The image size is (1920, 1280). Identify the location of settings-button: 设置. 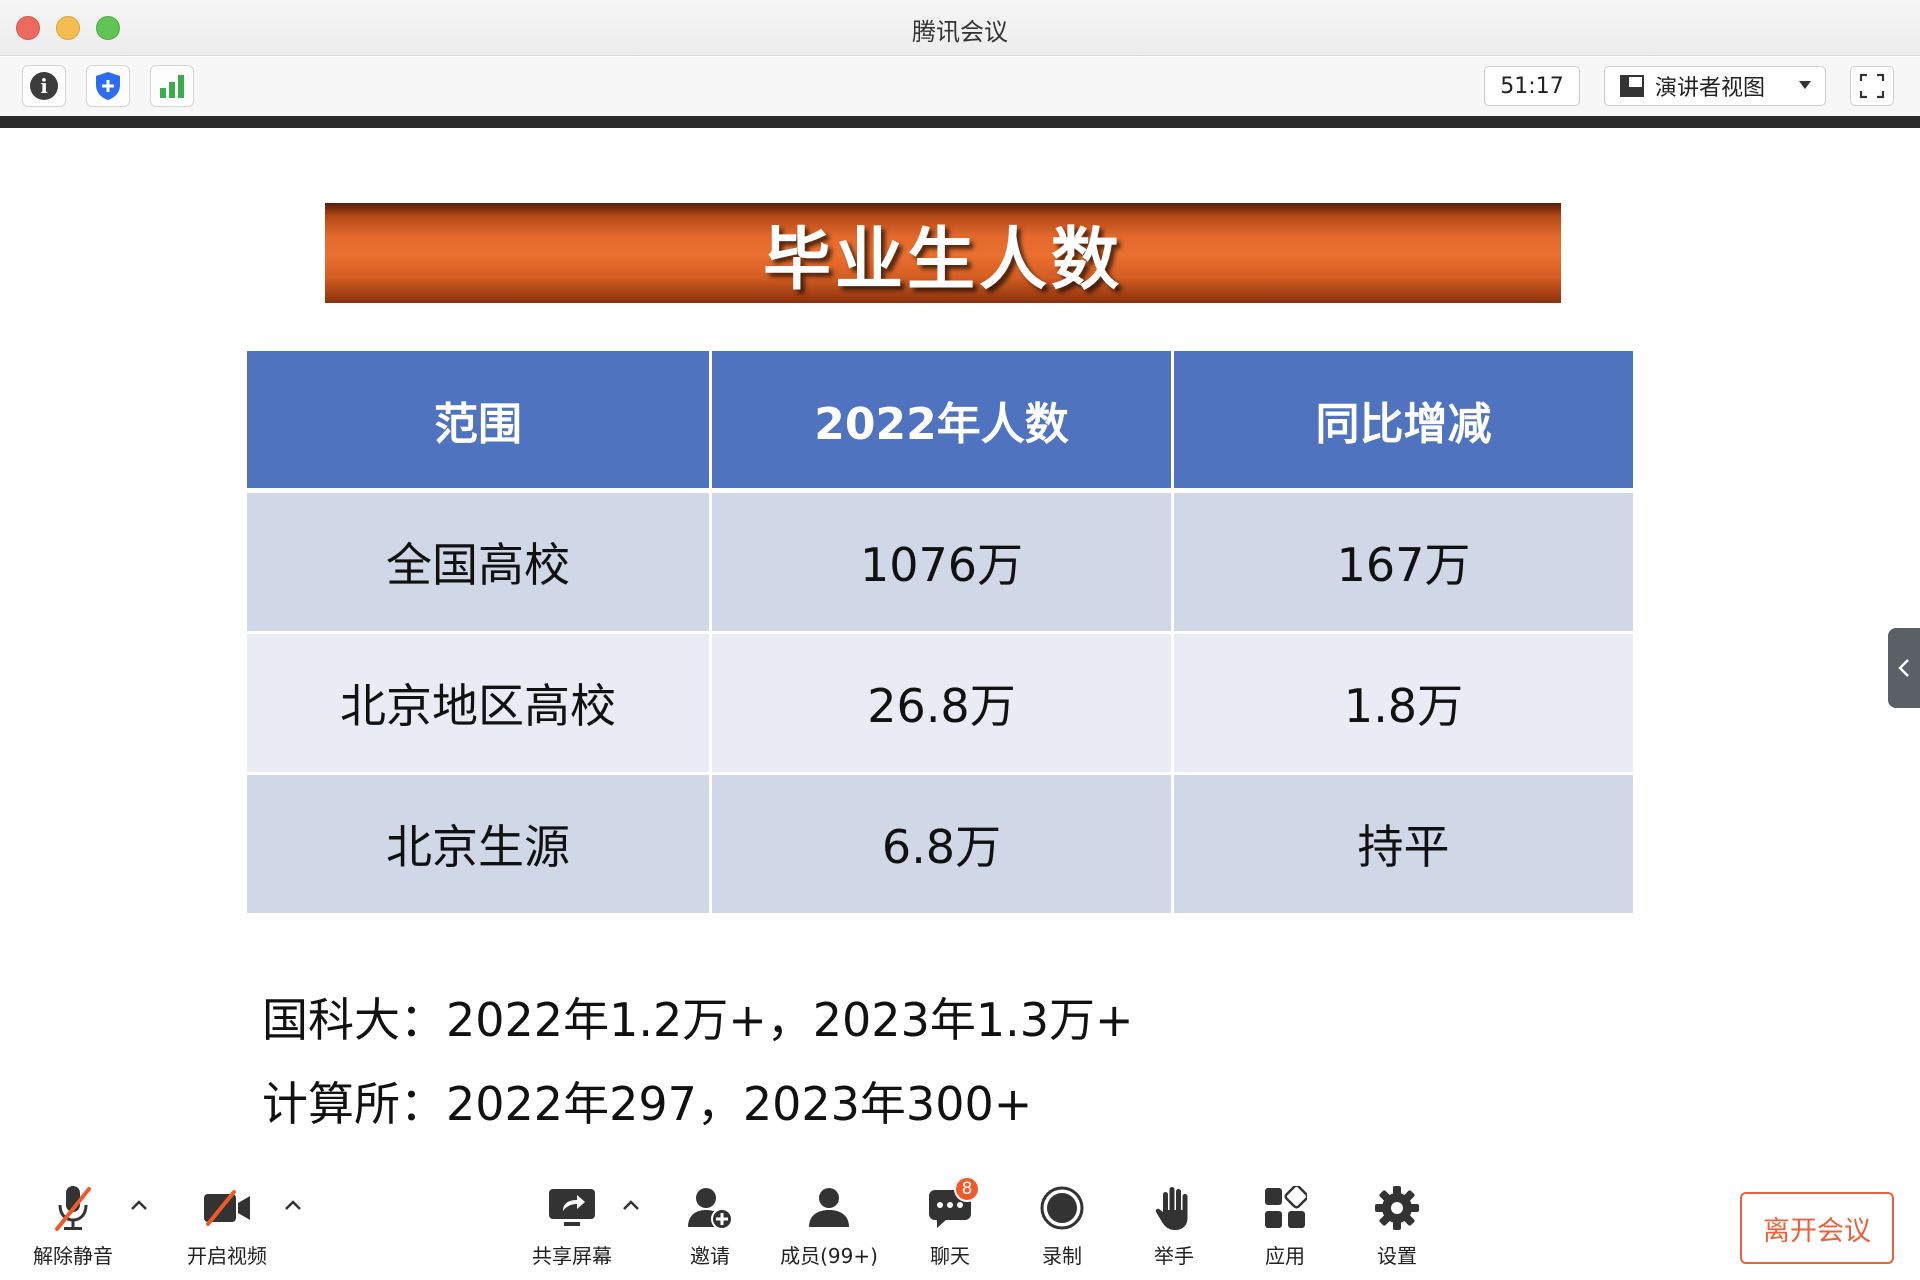
(1397, 1225).